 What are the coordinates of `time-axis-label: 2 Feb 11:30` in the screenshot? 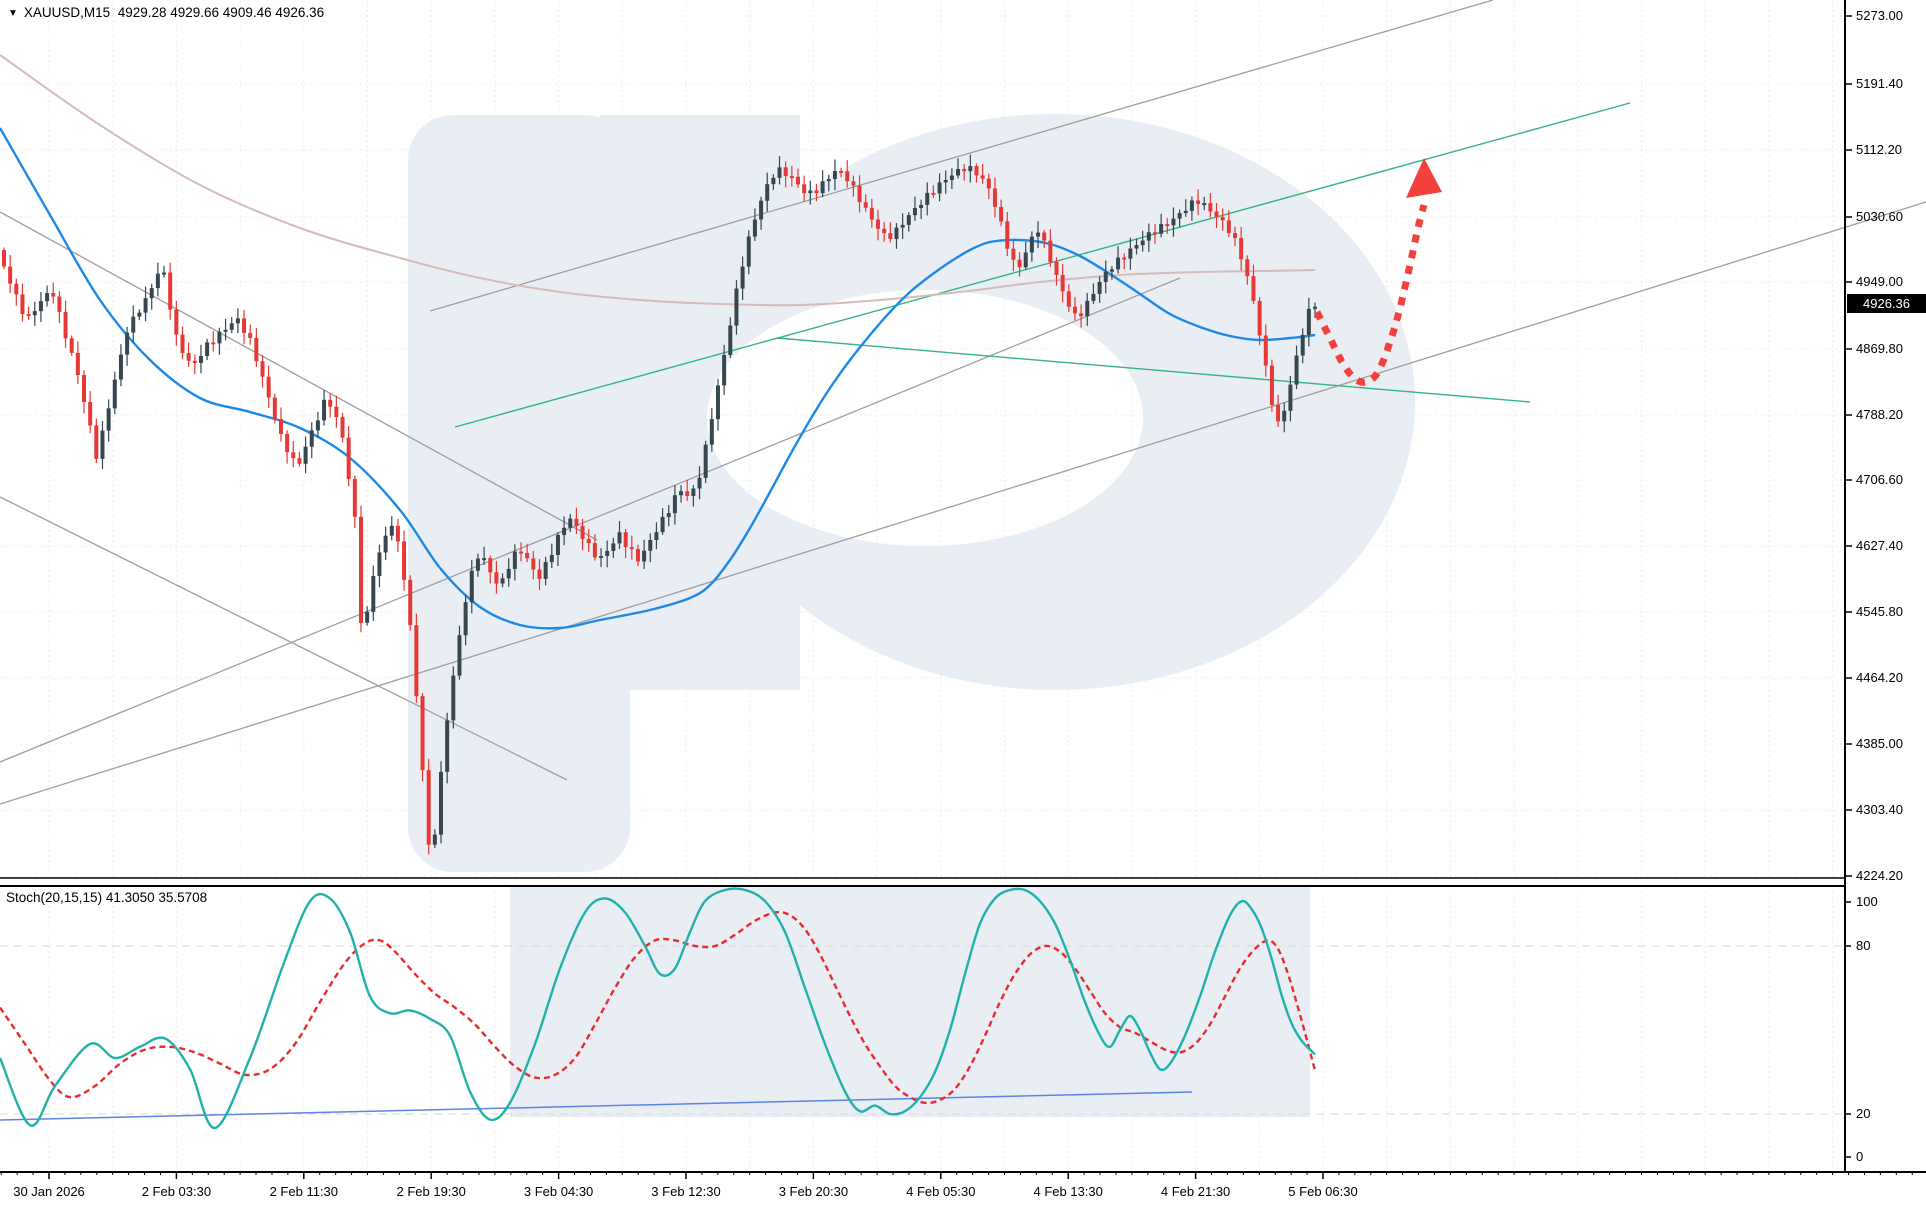 It's located at (304, 1191).